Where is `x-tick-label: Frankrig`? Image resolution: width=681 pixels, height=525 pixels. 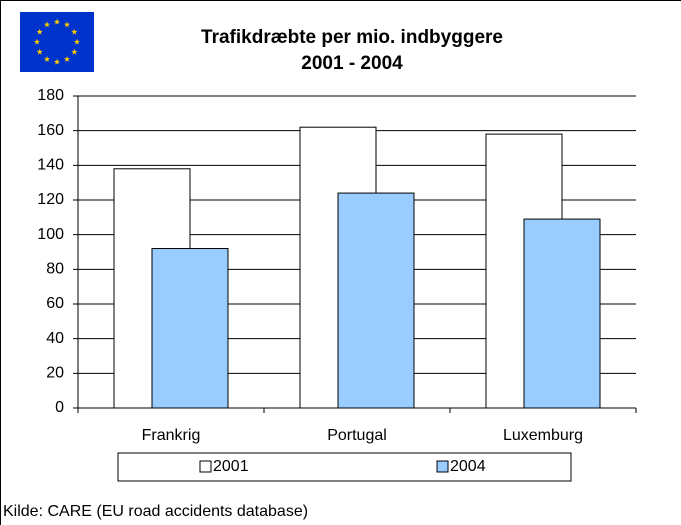
x-tick-label: Frankrig is located at coordinates (171, 435).